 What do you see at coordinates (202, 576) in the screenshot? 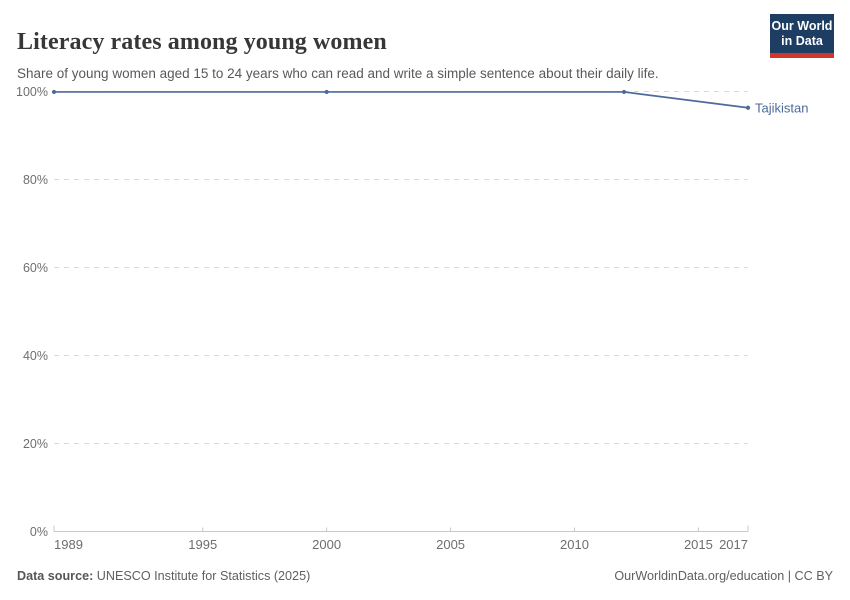
I see `datasource-value: UNESCO Institute for Statistics (2025)` at bounding box center [202, 576].